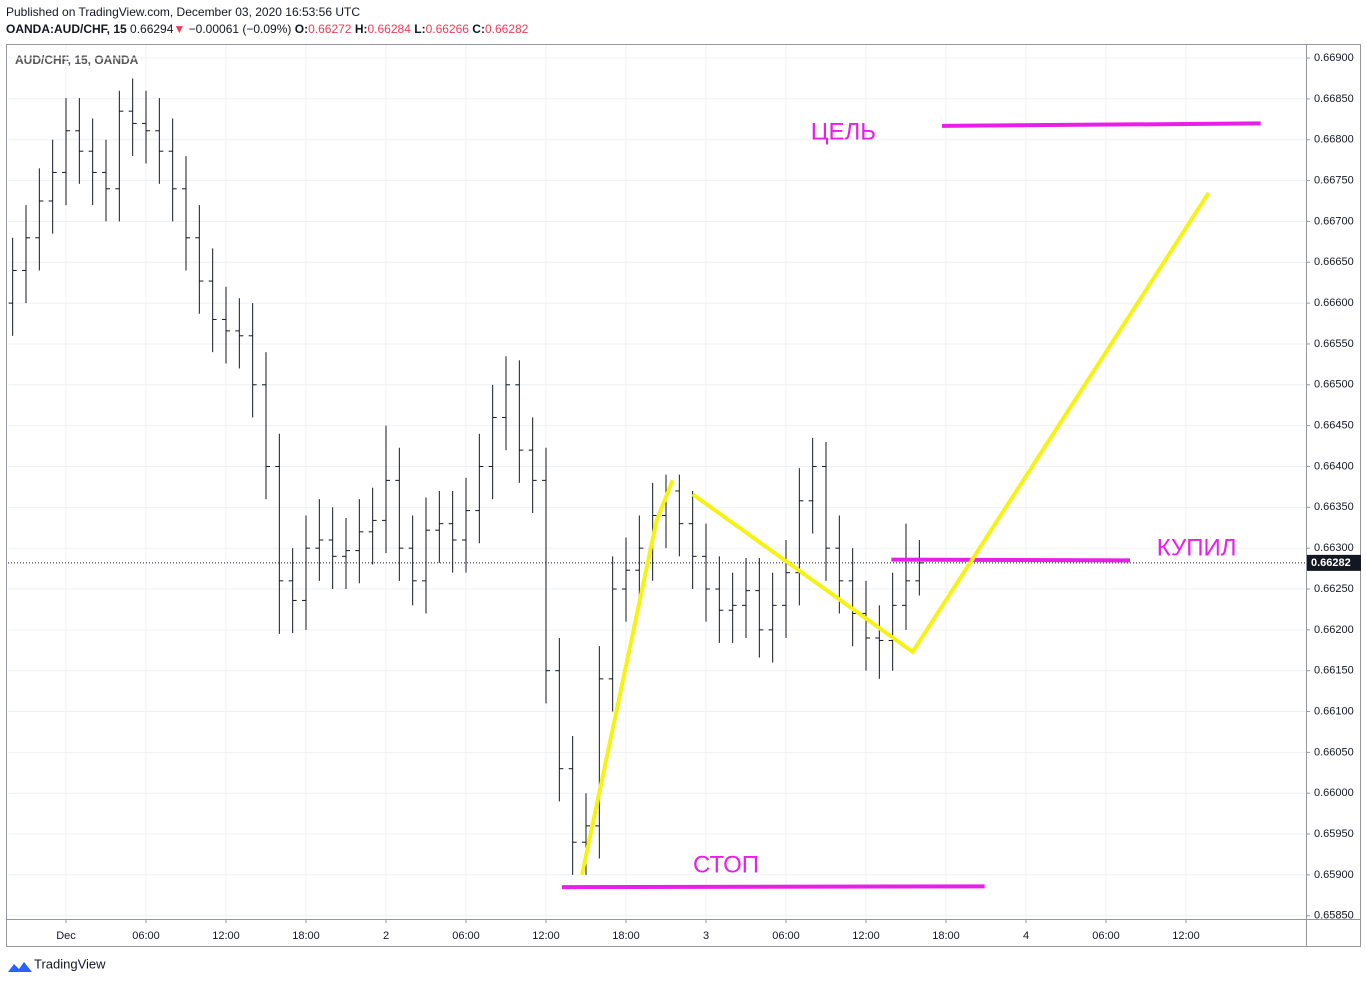 This screenshot has width=1366, height=983. Describe the element at coordinates (1334, 344) in the screenshot. I see `y-tick-label: 0.66550` at that location.